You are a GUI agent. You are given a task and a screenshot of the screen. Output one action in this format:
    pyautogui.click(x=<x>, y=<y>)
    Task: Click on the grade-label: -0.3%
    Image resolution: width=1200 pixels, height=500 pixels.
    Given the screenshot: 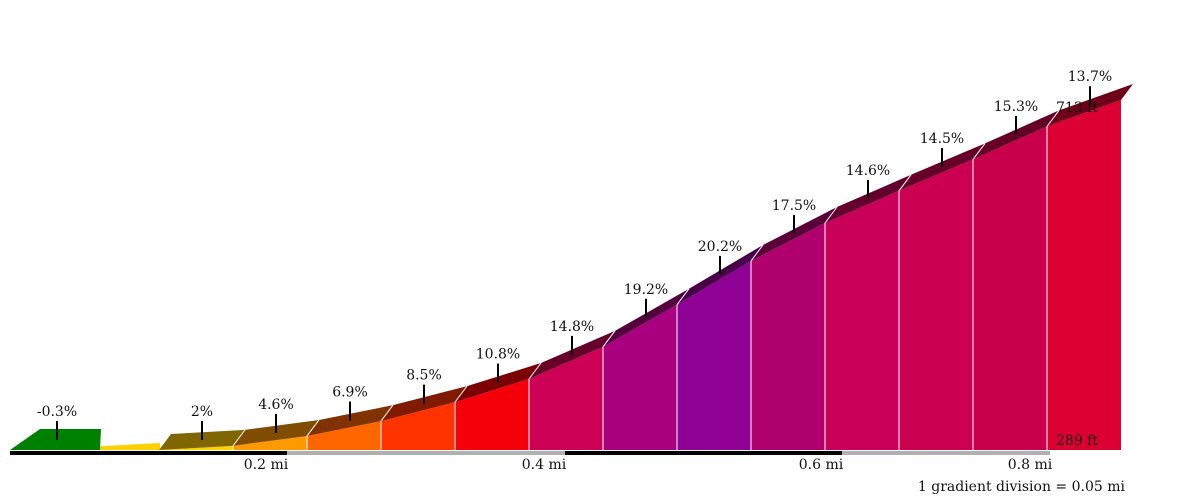 What is the action you would take?
    pyautogui.click(x=57, y=412)
    